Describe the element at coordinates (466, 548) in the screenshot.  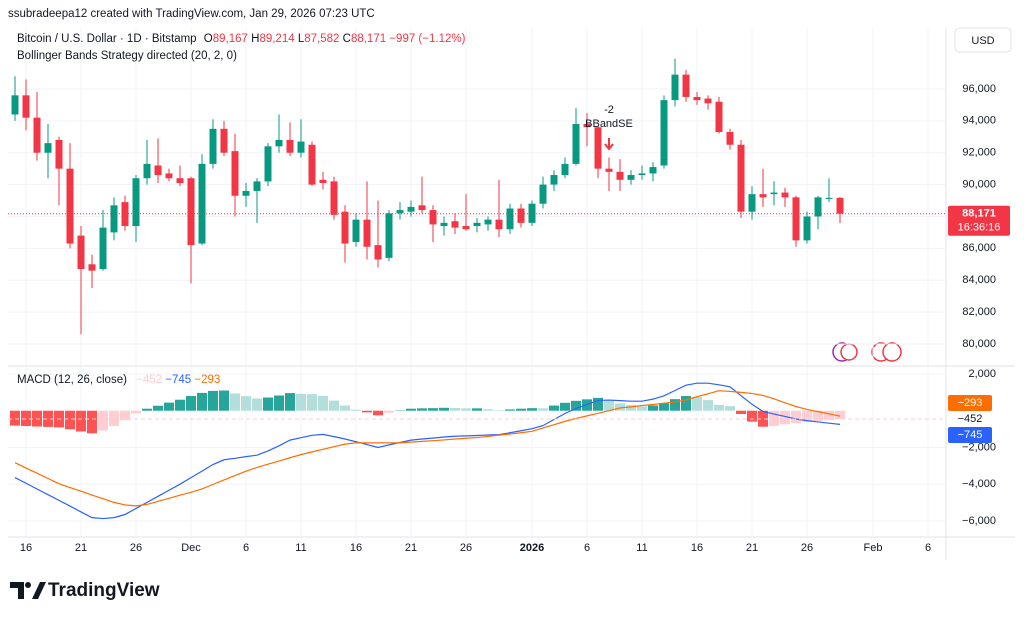
I see `x-tick-label: 26` at that location.